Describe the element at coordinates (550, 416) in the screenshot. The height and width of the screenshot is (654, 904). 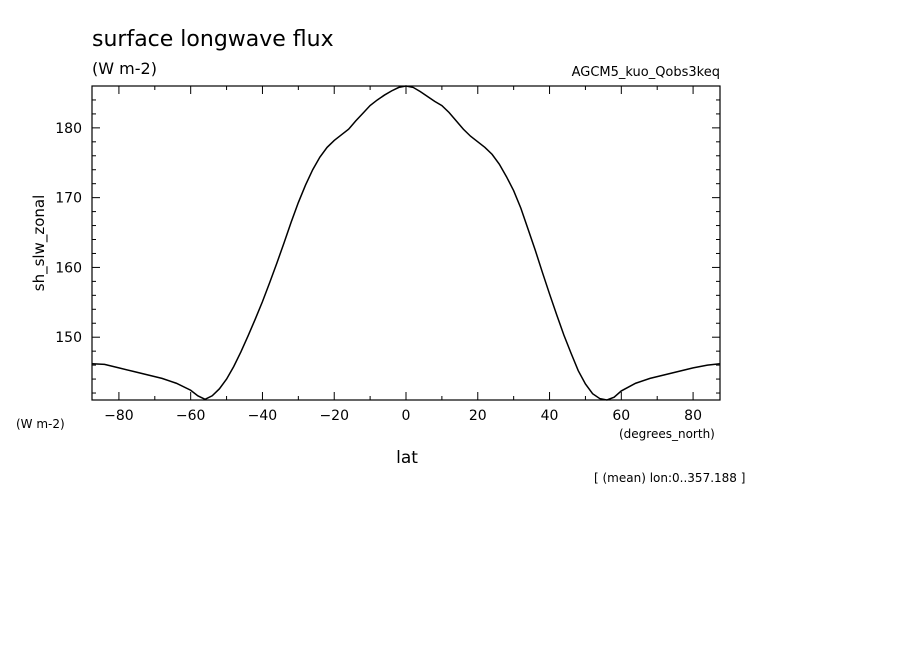
I see `x-tick-label: 40` at that location.